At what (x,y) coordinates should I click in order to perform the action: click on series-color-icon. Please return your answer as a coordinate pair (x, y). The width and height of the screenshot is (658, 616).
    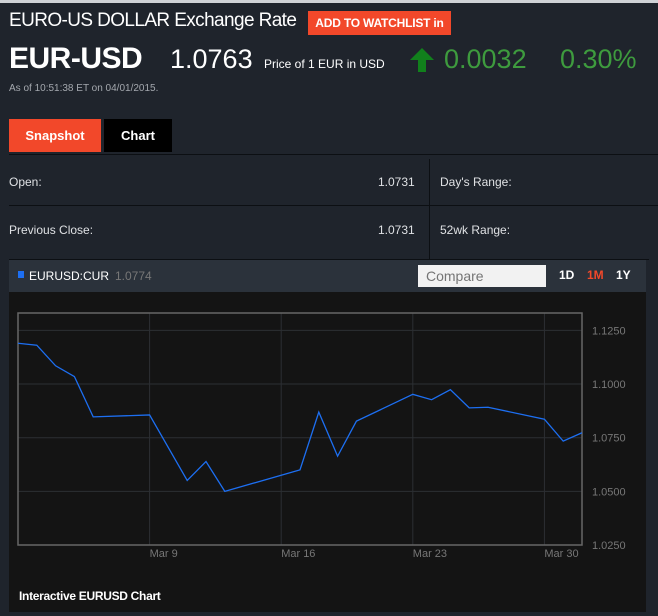
    Looking at the image, I should click on (21, 274).